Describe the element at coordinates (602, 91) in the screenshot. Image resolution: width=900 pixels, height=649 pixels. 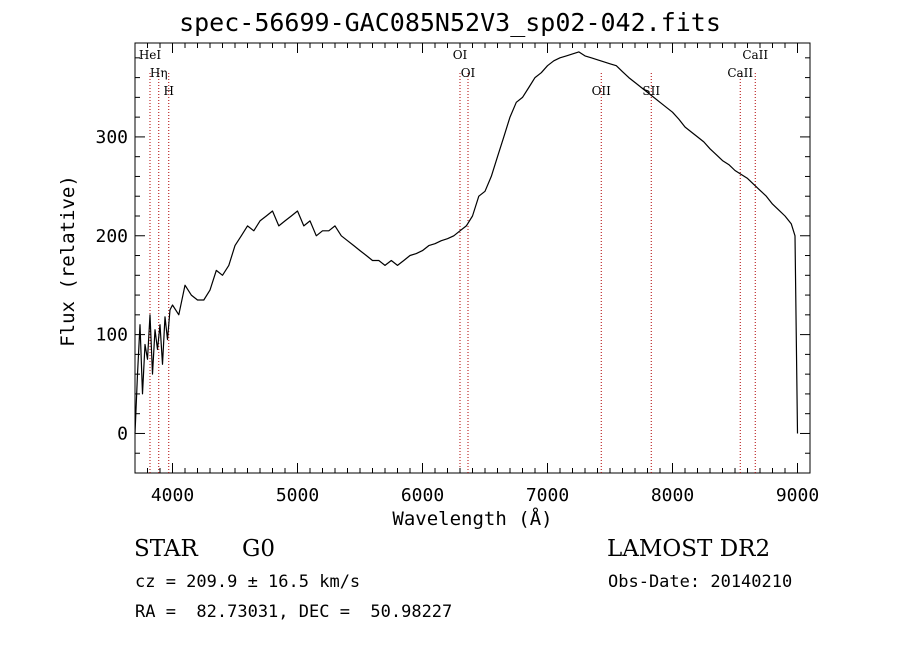
I see `spectral-line-label: OII` at that location.